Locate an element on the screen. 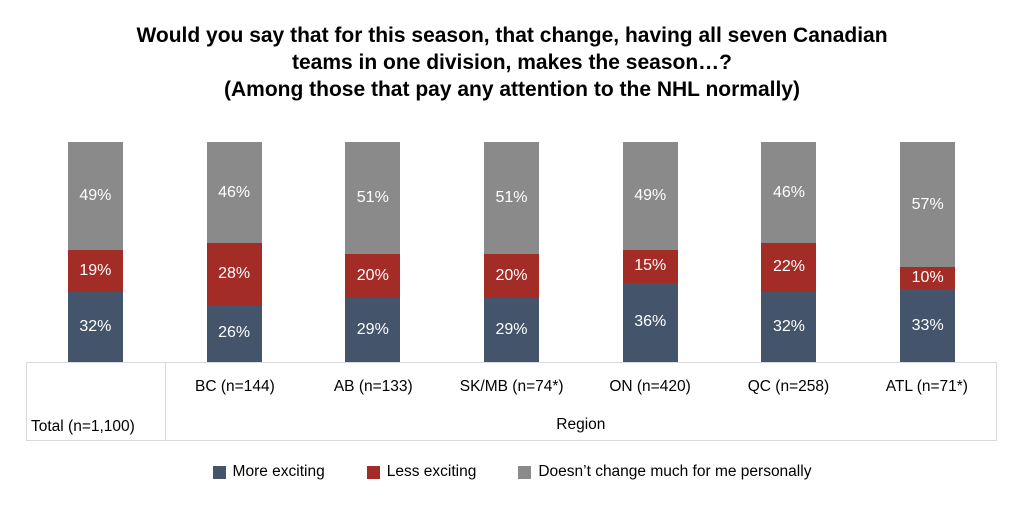  stacked-bar: 49% 15% 36% is located at coordinates (650, 252).